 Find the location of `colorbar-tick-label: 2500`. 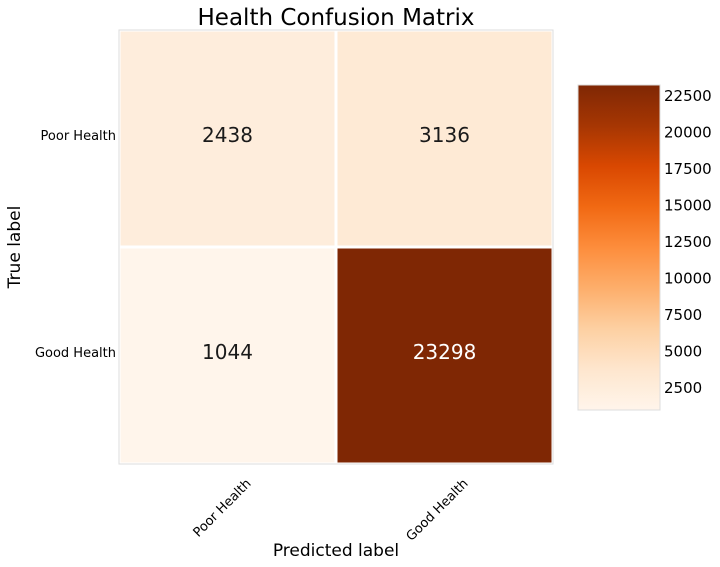

colorbar-tick-label: 2500 is located at coordinates (683, 388).